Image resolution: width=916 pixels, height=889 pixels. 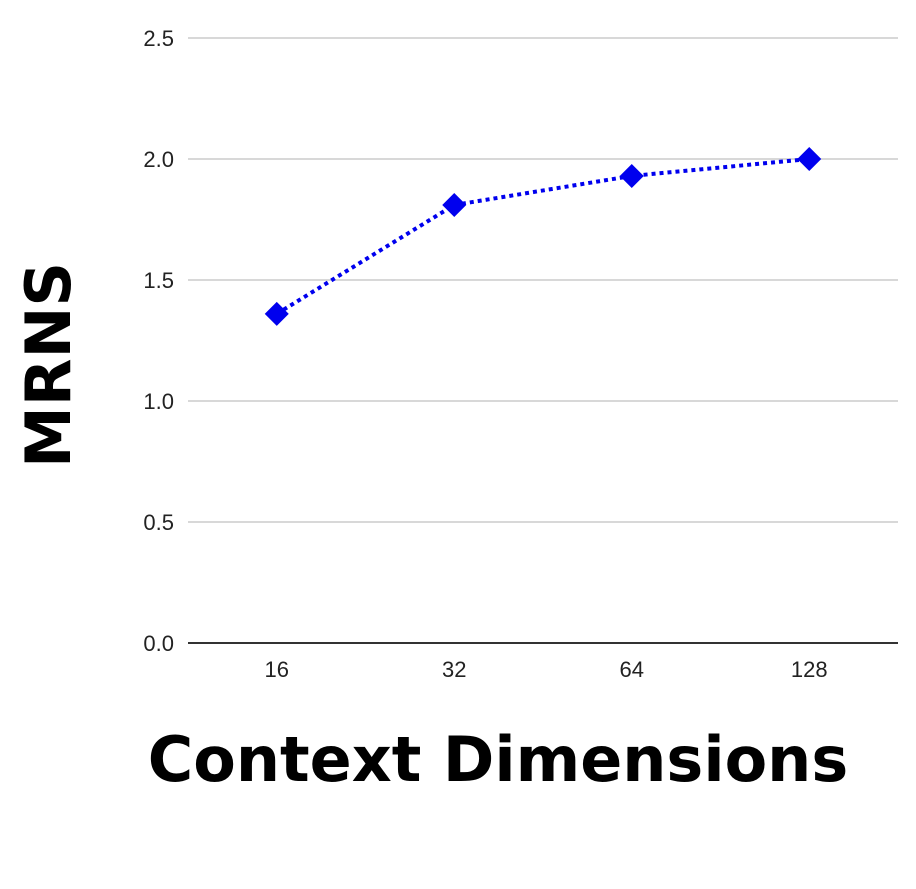 I want to click on y-tick-label: 1.0, so click(x=158, y=401).